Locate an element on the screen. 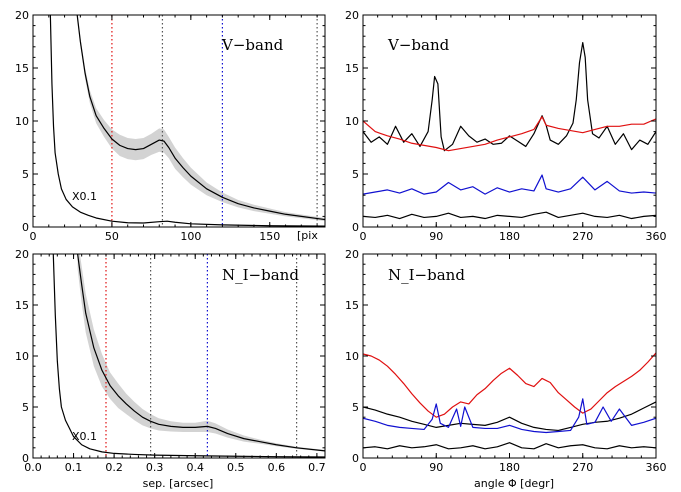 The height and width of the screenshot is (492, 681). x-tick-label: 0.7 is located at coordinates (317, 467).